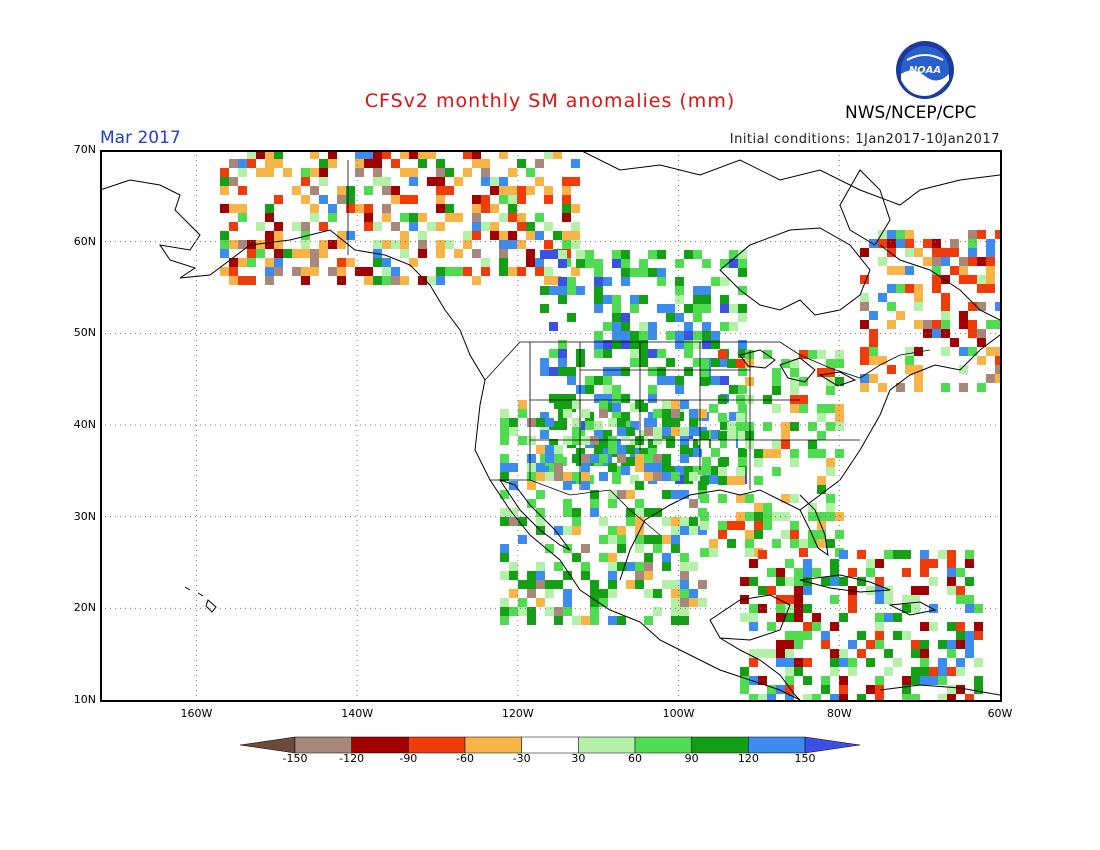  Describe the element at coordinates (550, 101) in the screenshot. I see `map-title: CFSv2 monthly SM anomalies (mm)` at that location.